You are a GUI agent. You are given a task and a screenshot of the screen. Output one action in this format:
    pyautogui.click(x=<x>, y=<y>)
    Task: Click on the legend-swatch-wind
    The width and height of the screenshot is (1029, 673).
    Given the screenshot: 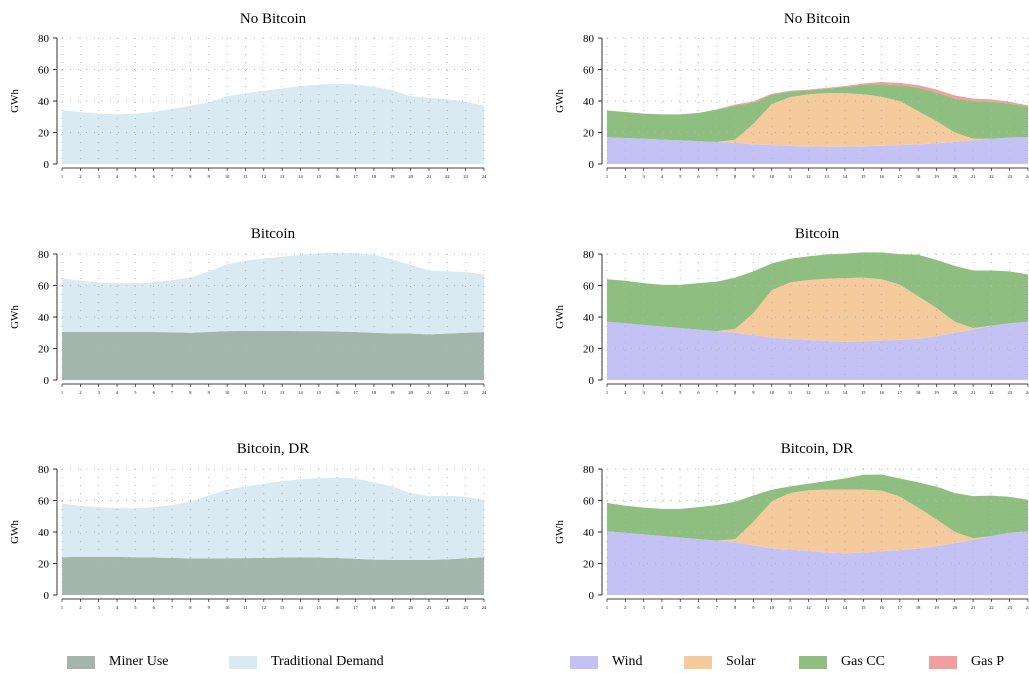 What is the action you would take?
    pyautogui.click(x=584, y=662)
    